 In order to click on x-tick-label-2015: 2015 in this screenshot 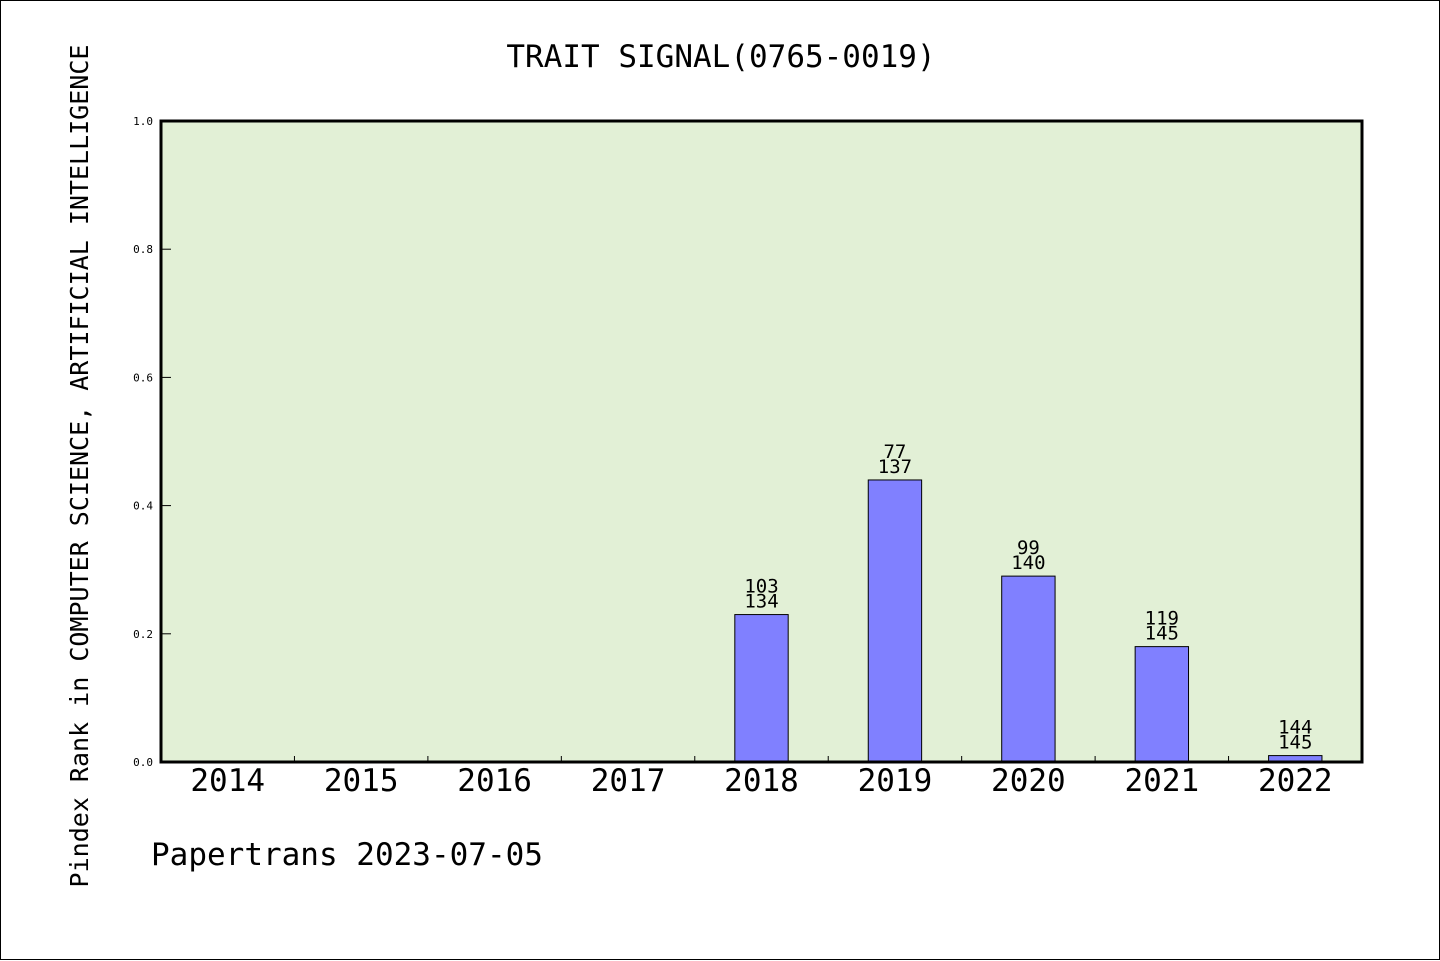, I will do `click(361, 781)`.